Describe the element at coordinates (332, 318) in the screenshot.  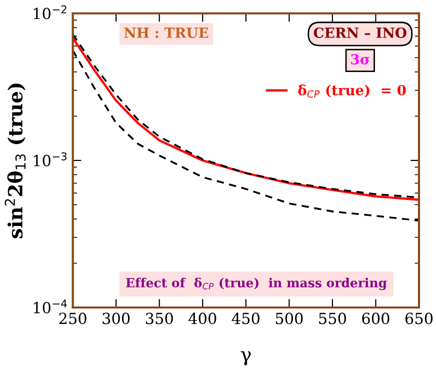
I see `x-tick-label: 550` at that location.